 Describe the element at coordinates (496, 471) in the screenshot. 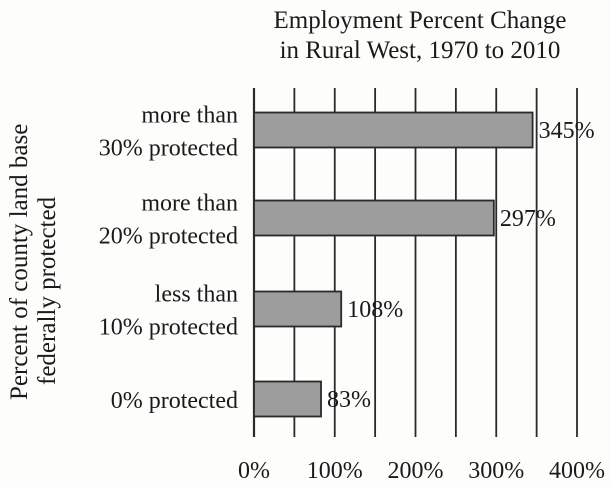

I see `x-tick-label: 300%` at that location.